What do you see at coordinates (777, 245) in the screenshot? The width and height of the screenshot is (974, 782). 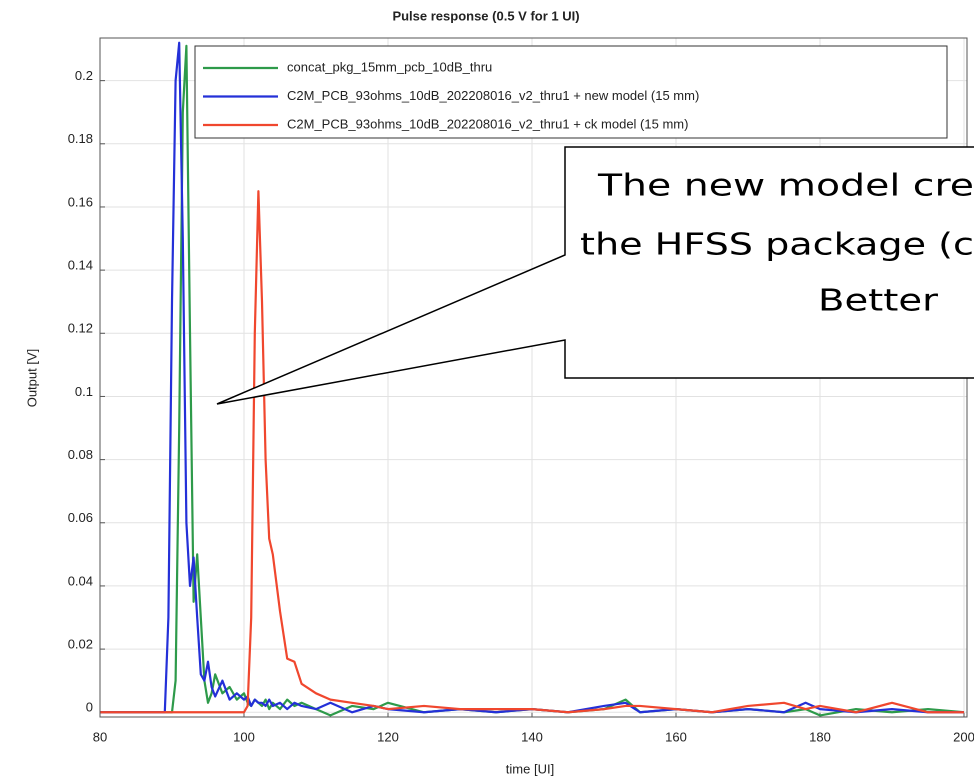 I see `callout-text: the HFSS package (c` at bounding box center [777, 245].